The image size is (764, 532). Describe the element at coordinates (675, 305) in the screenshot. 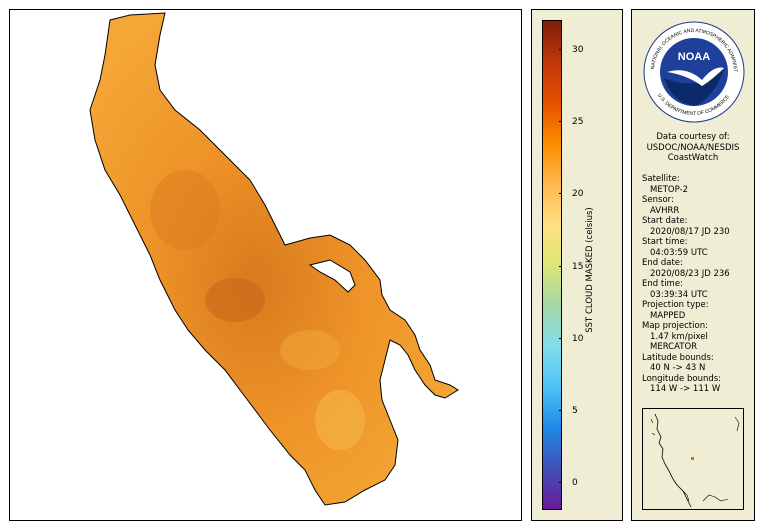

I see `metadata-label: Projection type:` at that location.